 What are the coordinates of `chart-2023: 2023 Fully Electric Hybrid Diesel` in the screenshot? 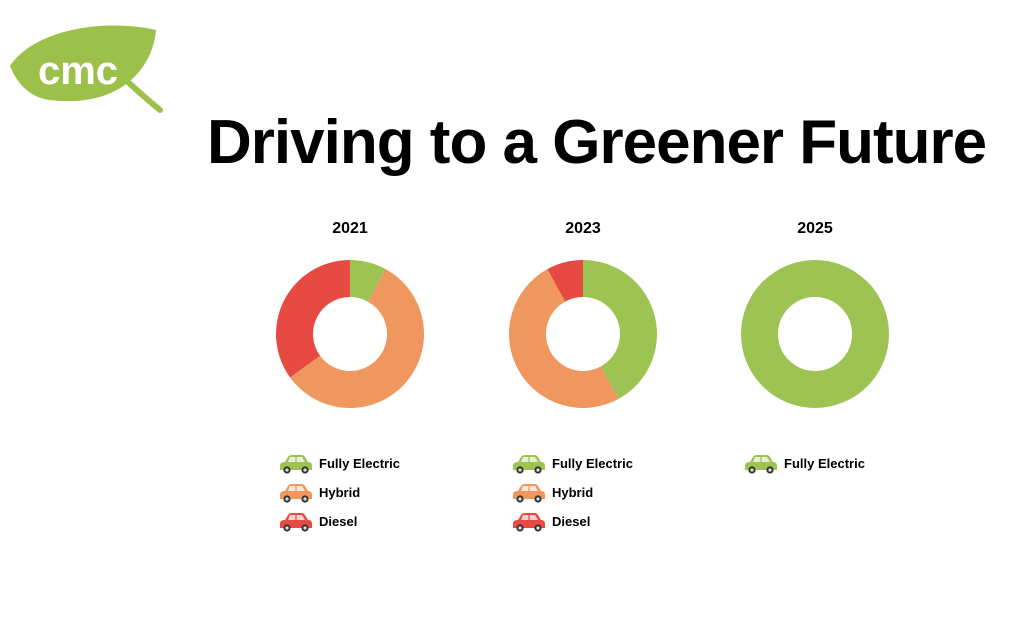 It's located at (593, 394).